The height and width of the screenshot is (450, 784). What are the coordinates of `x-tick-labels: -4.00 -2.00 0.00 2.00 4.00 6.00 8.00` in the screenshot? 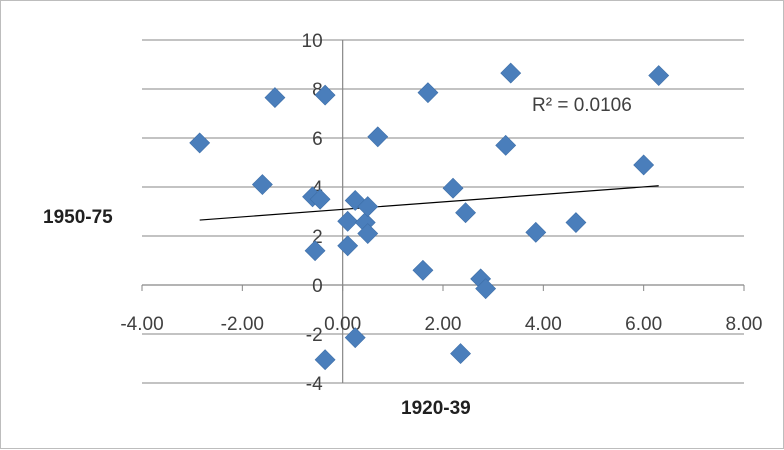 It's located at (441, 324).